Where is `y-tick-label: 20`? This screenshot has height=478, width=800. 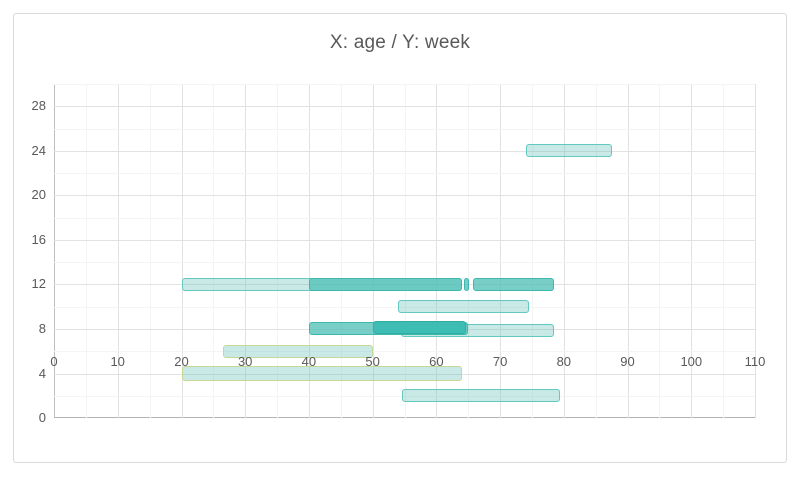 y-tick-label: 20 is located at coordinates (38, 195).